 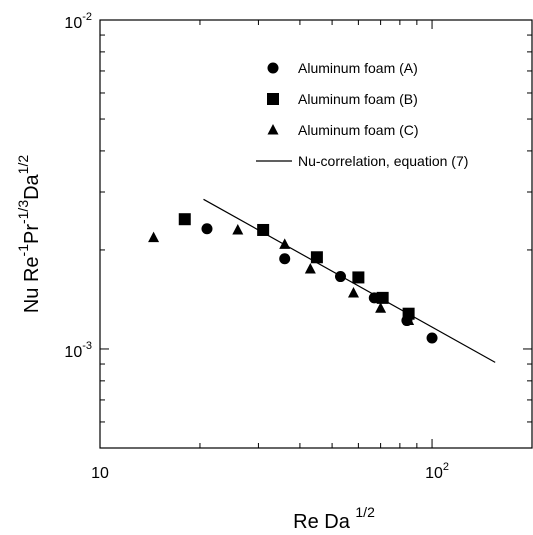 What do you see at coordinates (273, 99) in the screenshot?
I see `legend-marker-square` at bounding box center [273, 99].